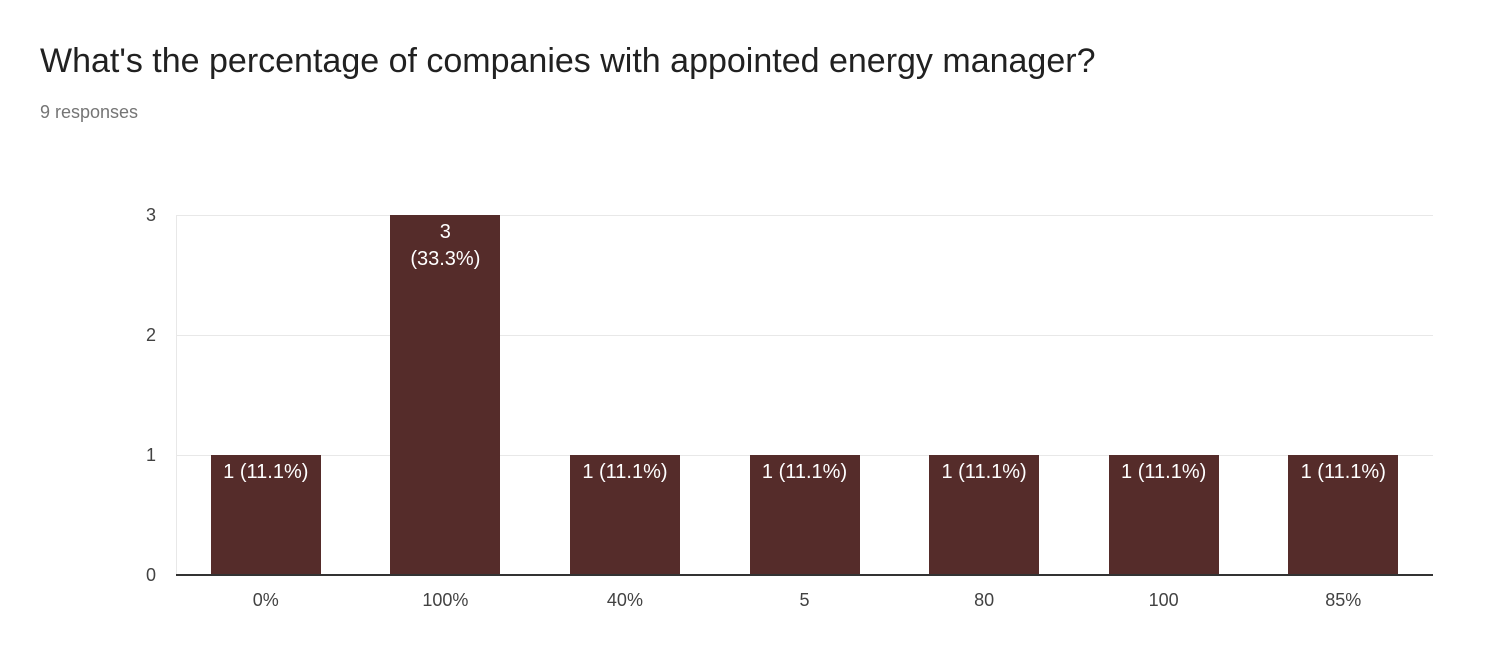 This screenshot has height=660, width=1494. I want to click on bar-value-label: 3 (33.3%), so click(445, 245).